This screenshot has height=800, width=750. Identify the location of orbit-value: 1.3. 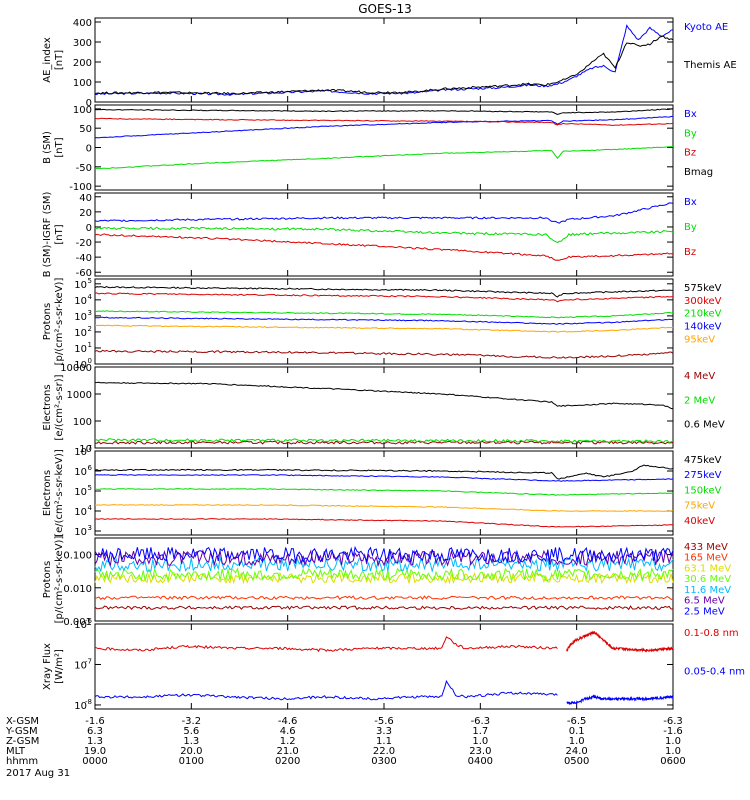
(95, 741).